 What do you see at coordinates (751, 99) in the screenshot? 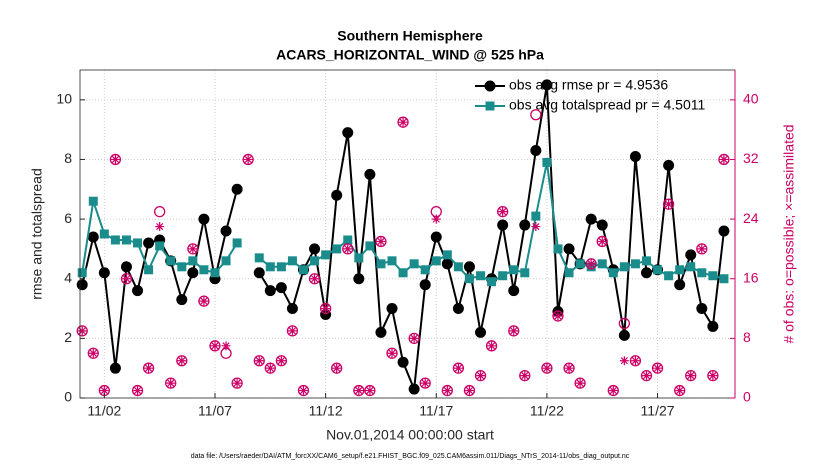
I see `y2-tick-label: 40` at bounding box center [751, 99].